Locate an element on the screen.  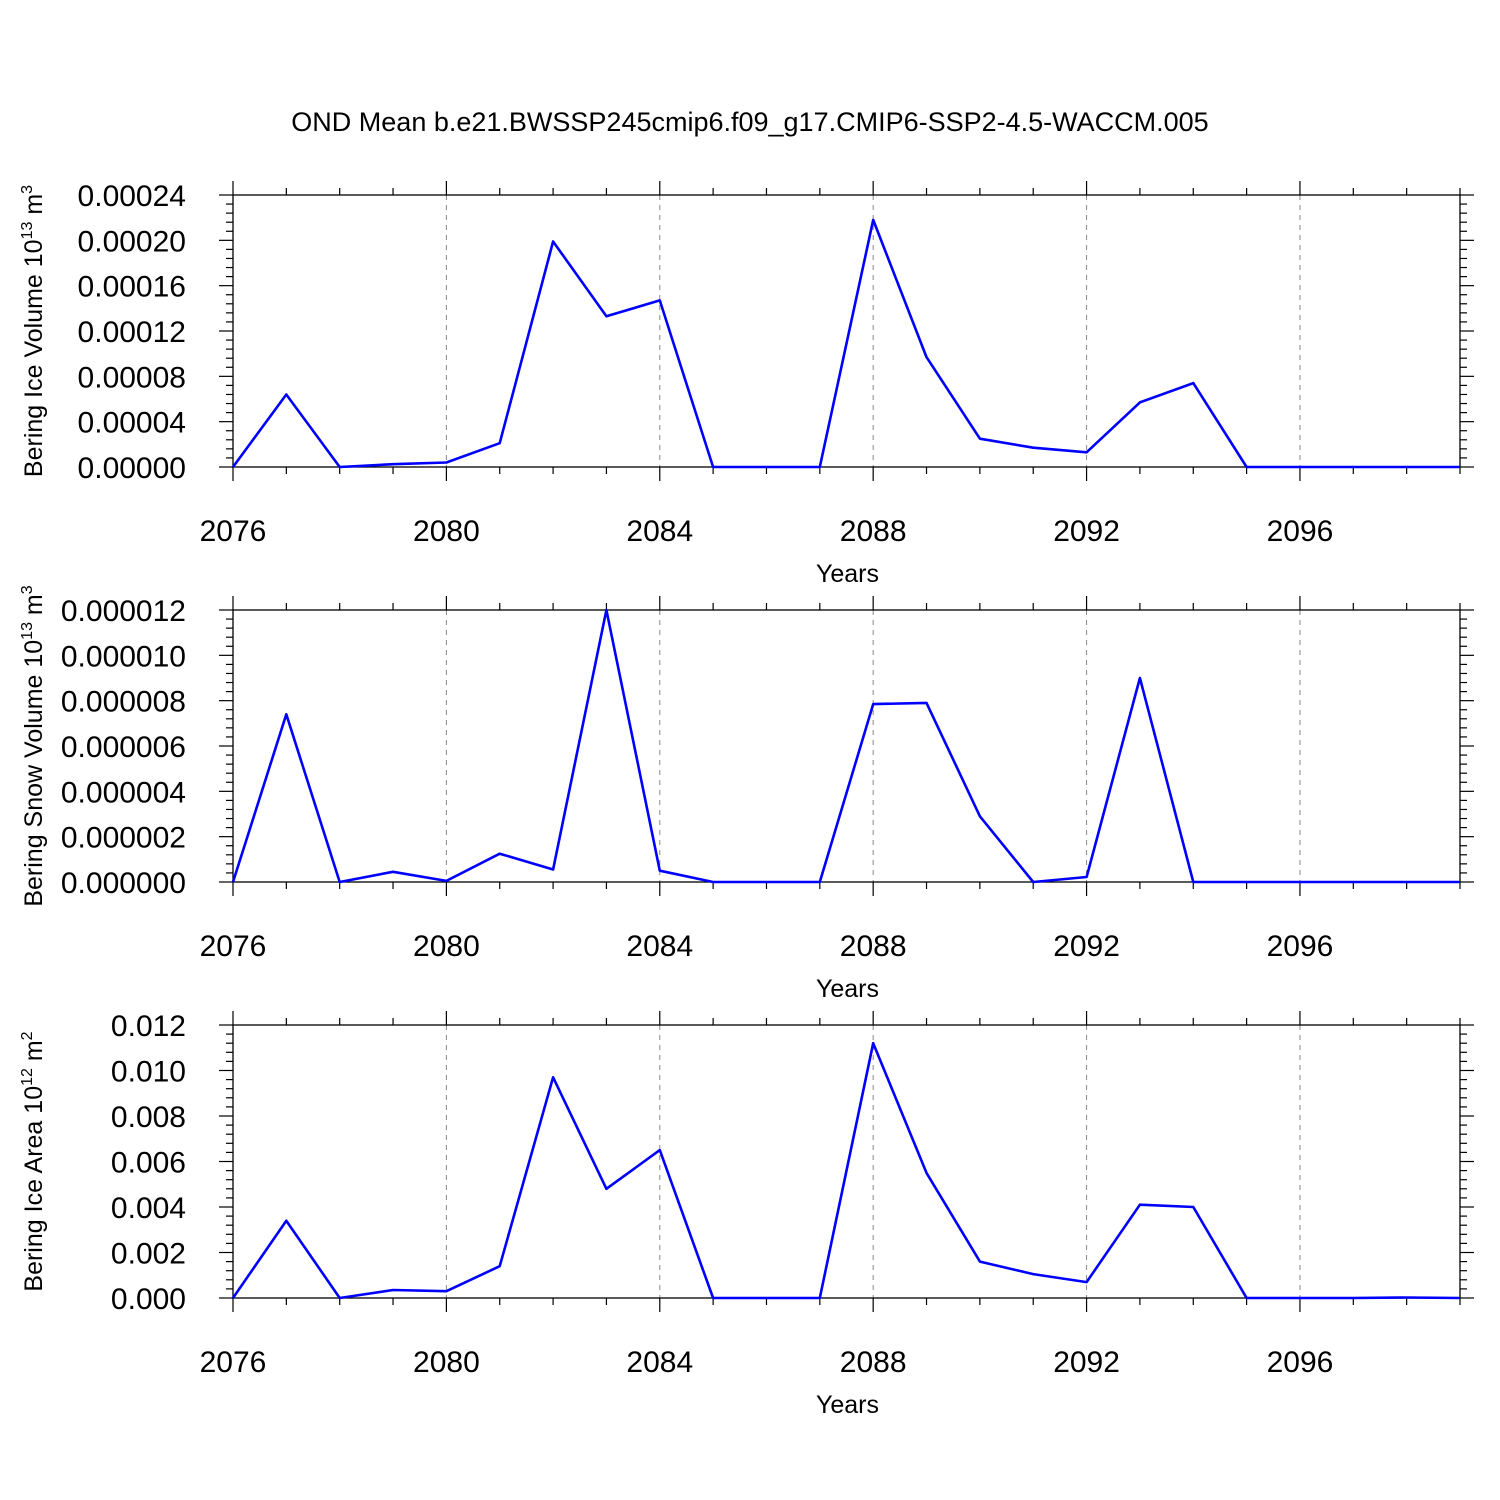
y-tick-label: 0.008 is located at coordinates (148, 1117).